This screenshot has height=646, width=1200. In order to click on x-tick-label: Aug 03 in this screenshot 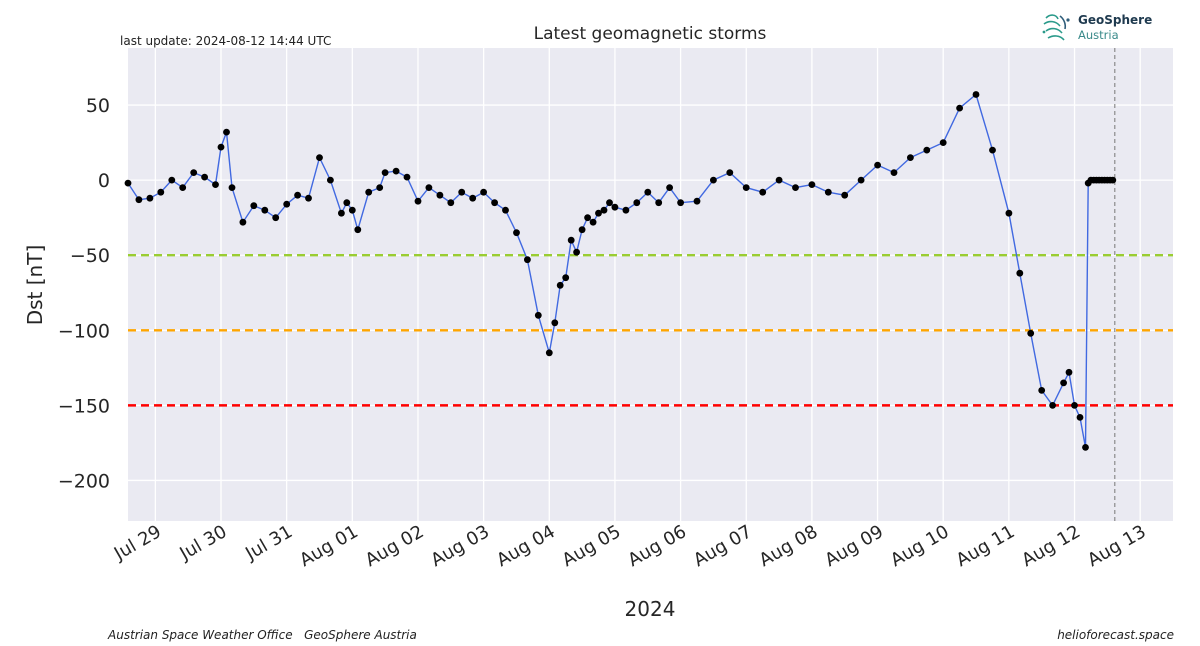, I will do `click(460, 546)`.